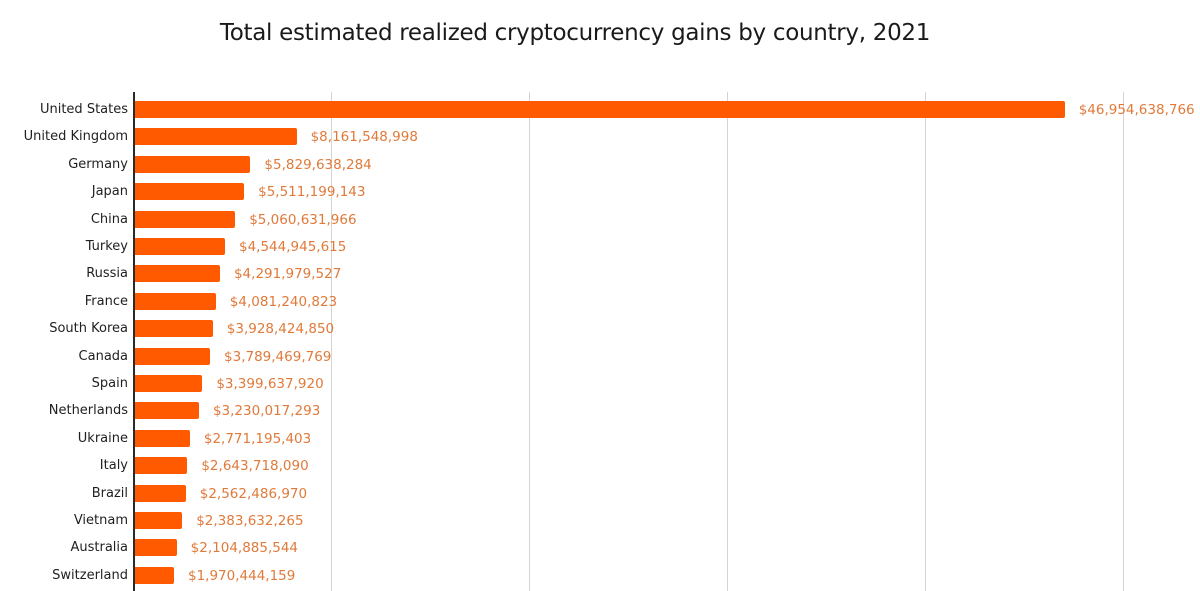 The height and width of the screenshot is (591, 1200). Describe the element at coordinates (255, 466) in the screenshot. I see `value-label: $2,643,718,090` at that location.